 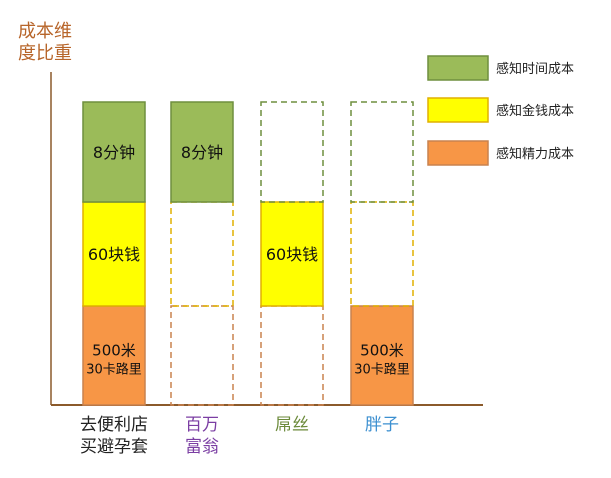 I want to click on y-axis-title-line-2: 度比重, so click(x=45, y=53).